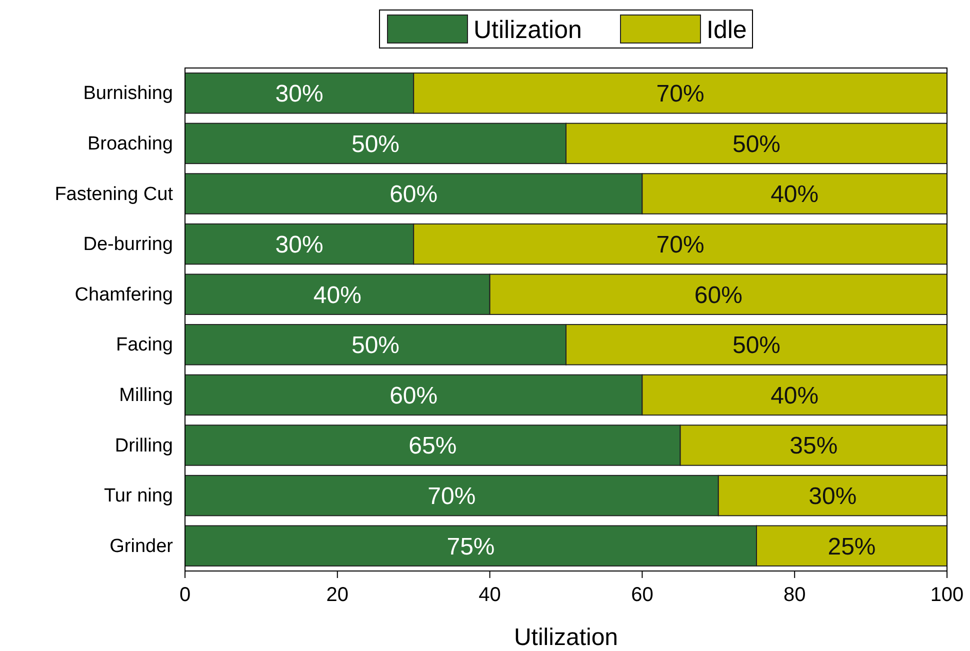 This screenshot has height=651, width=970. What do you see at coordinates (528, 30) in the screenshot?
I see `legend-label: Utilization` at bounding box center [528, 30].